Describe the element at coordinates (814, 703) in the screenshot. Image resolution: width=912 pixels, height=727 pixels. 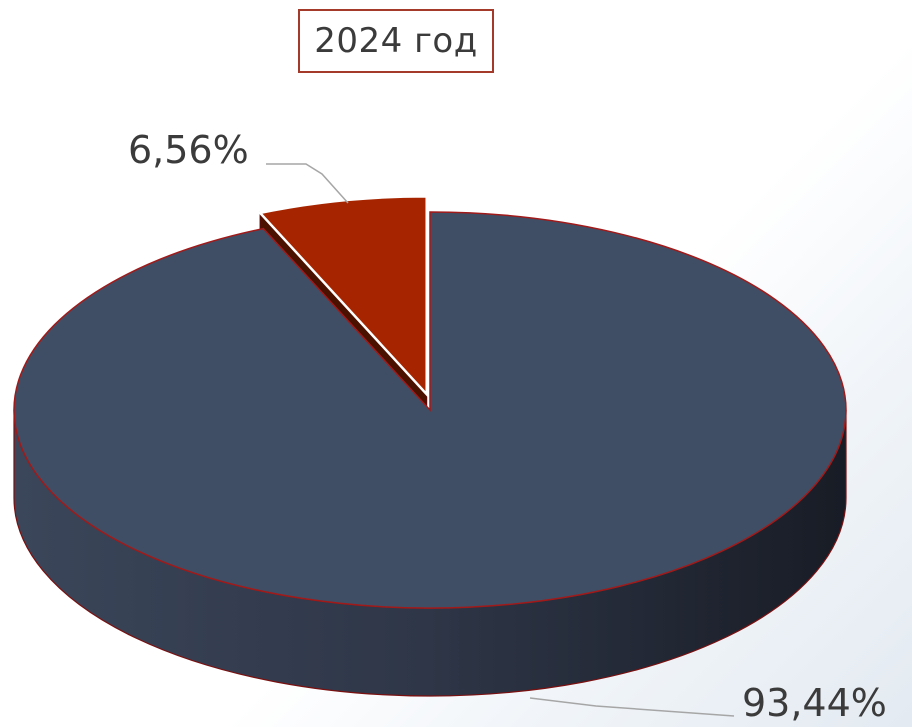
I see `data-label-slice-1: 93,44%` at that location.